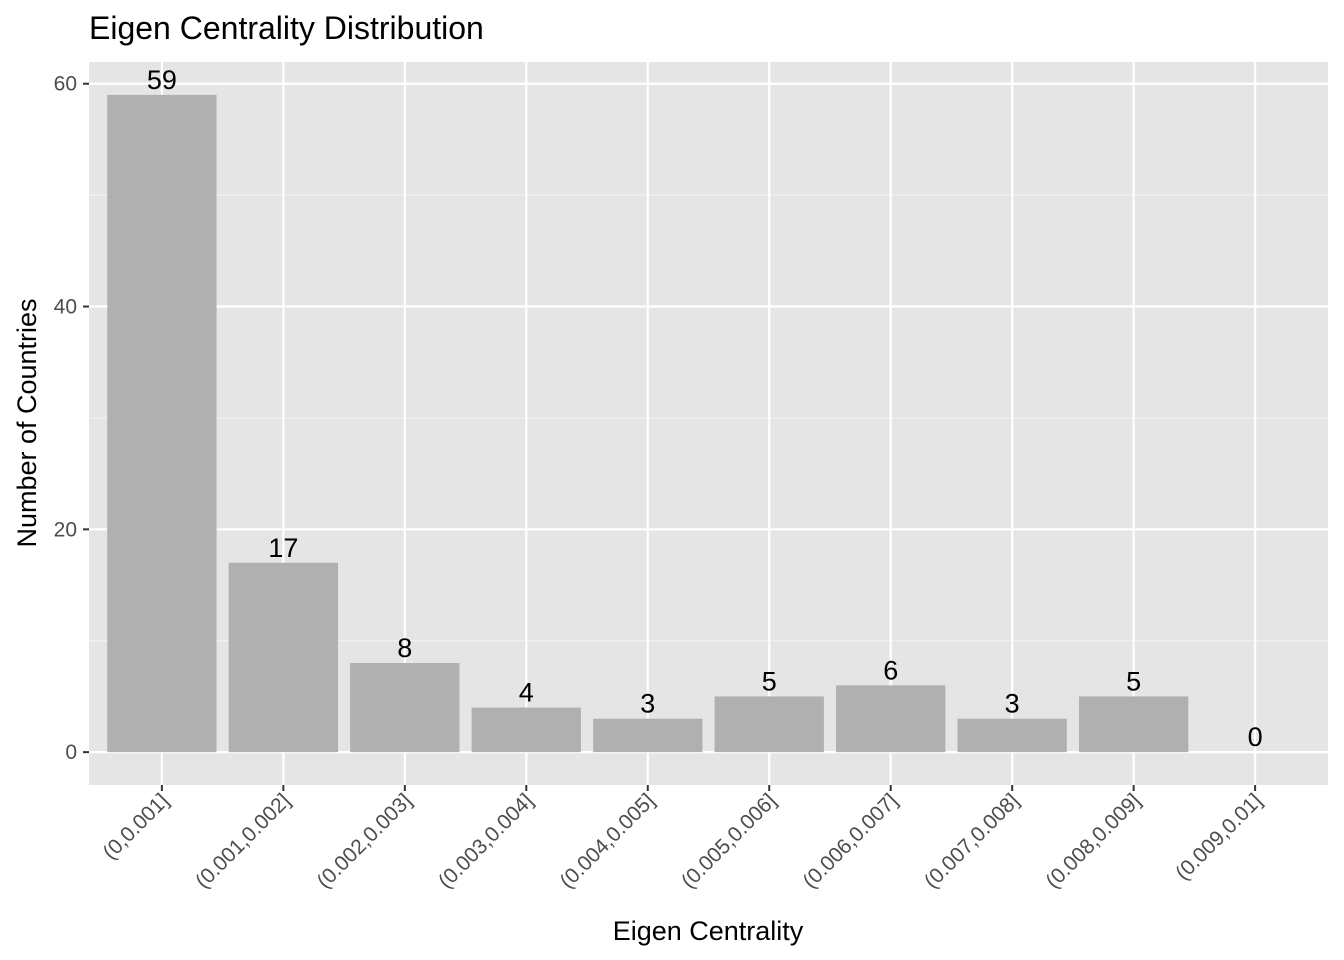 The height and width of the screenshot is (960, 1344). Describe the element at coordinates (526, 693) in the screenshot. I see `data-label: 4` at that location.